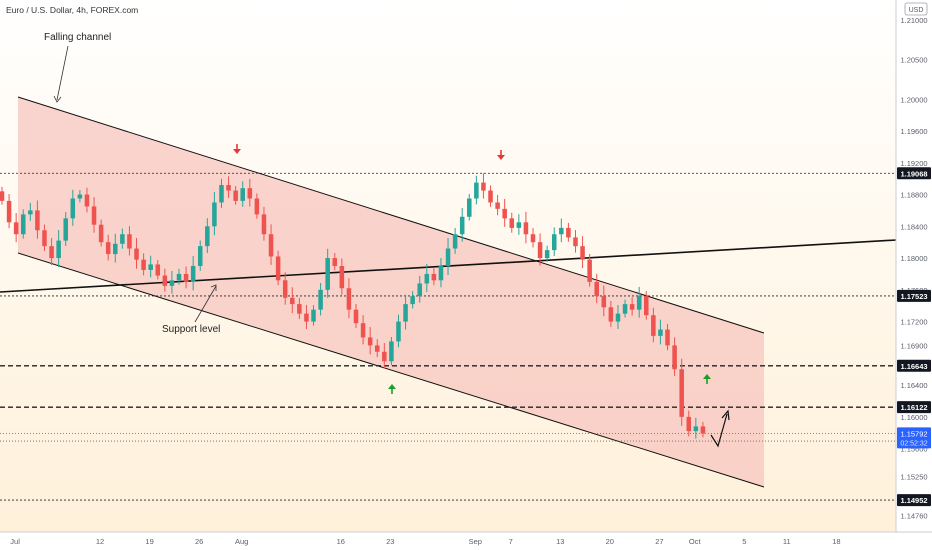 The image size is (932, 550). What do you see at coordinates (787, 541) in the screenshot?
I see `time-tick-label: 11` at bounding box center [787, 541].